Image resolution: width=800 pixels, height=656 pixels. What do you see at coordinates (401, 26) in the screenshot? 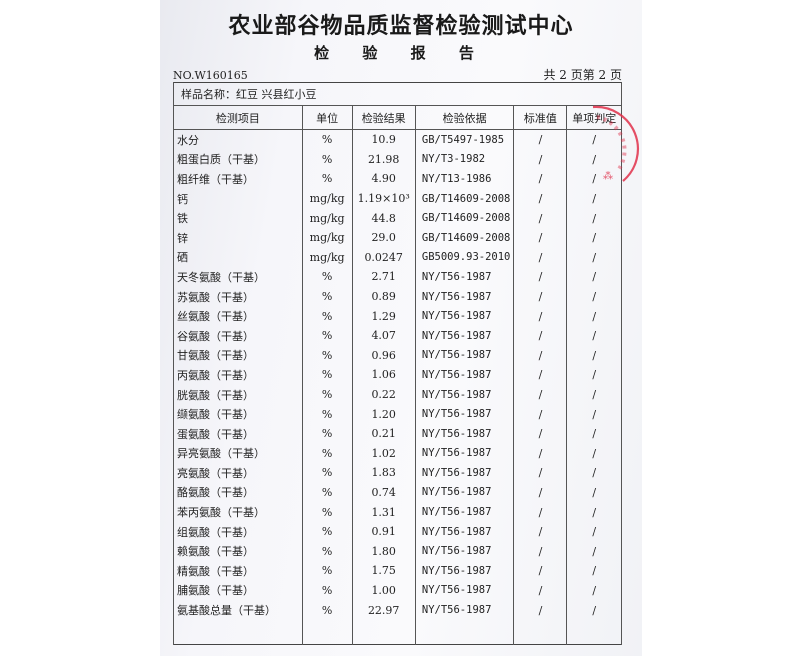
I see `report-institution-title: 农业部谷物品质监督检验测试中心` at bounding box center [401, 26].